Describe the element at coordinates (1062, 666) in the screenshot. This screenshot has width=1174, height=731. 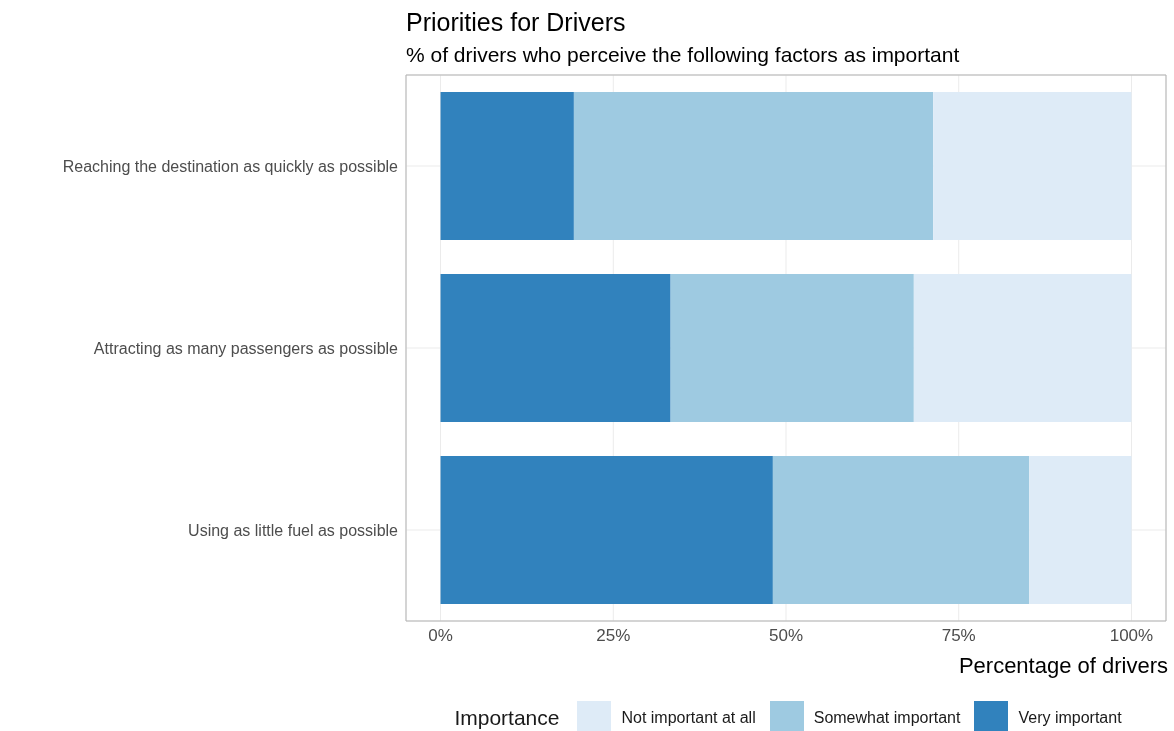
I see `x-axis-title: Percentage of drivers` at that location.